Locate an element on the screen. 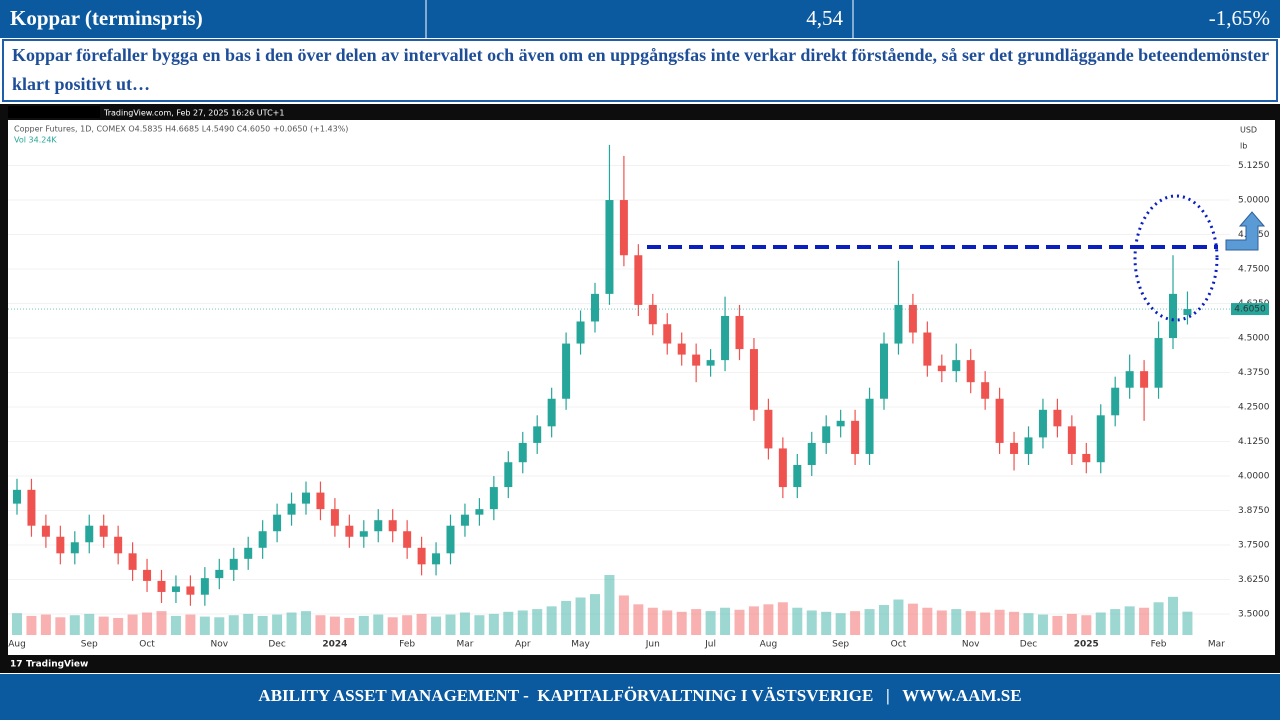 This screenshot has height=720, width=1280. up-arrow is located at coordinates (1245, 231).